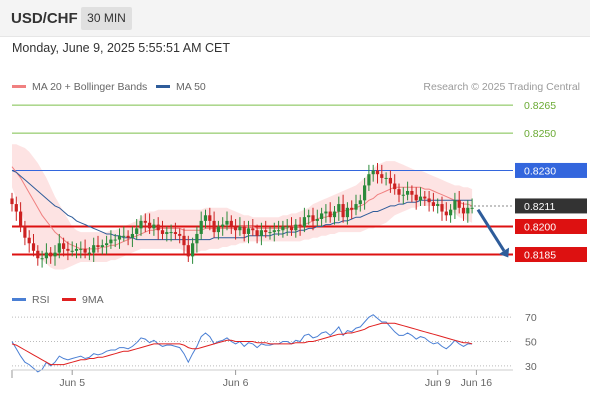  I want to click on 9ma-swatch, so click(69, 299).